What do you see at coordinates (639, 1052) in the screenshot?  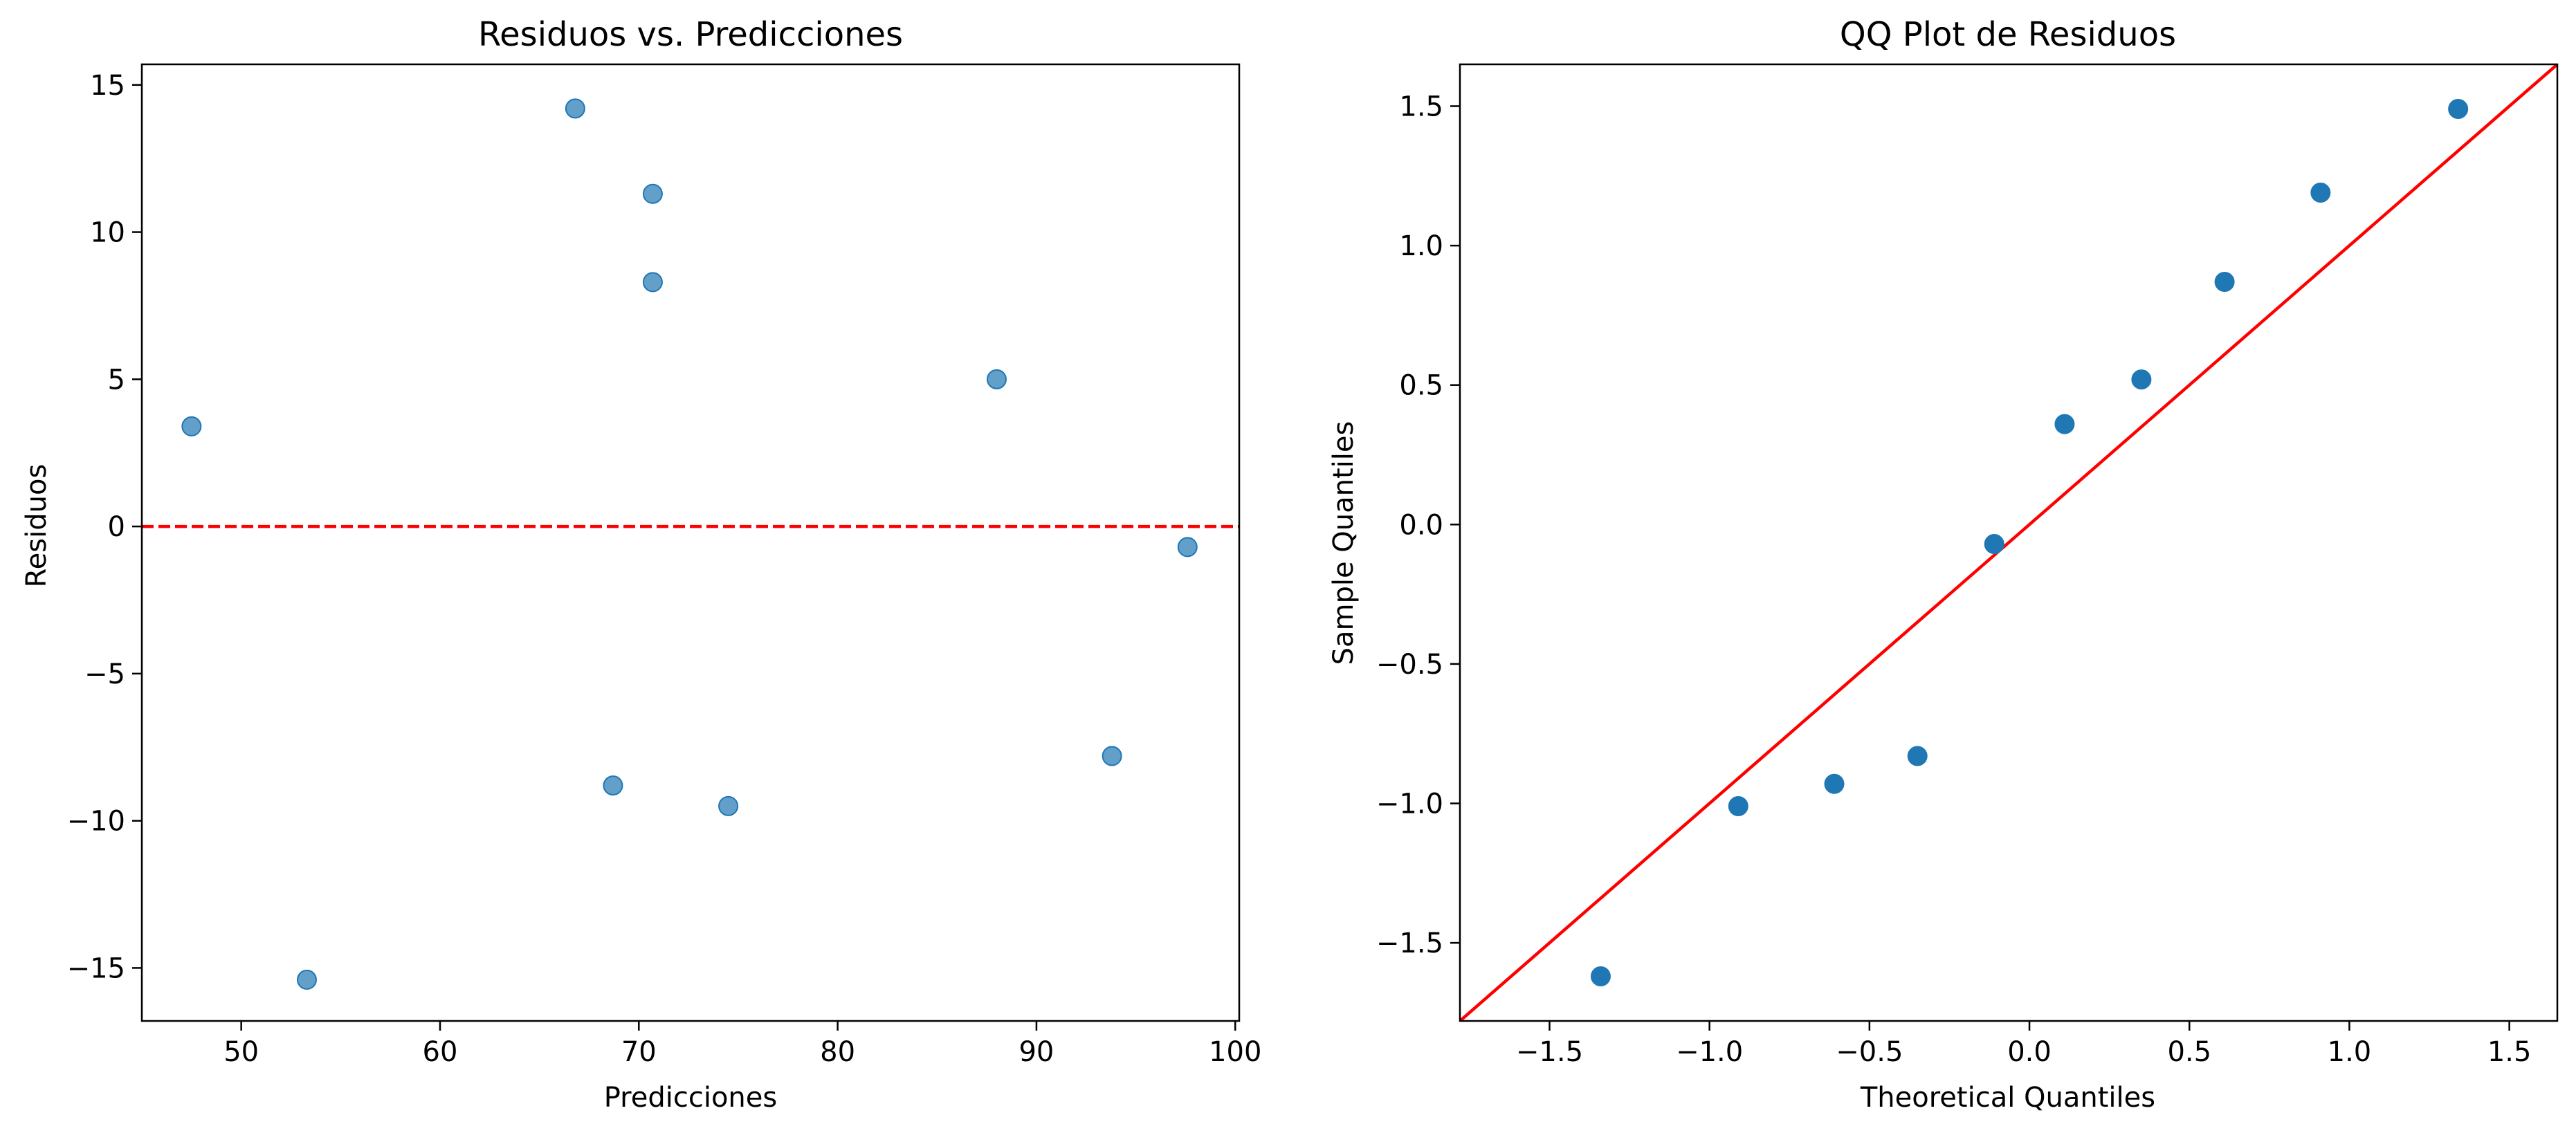 I see `x-tick-label: 70` at bounding box center [639, 1052].